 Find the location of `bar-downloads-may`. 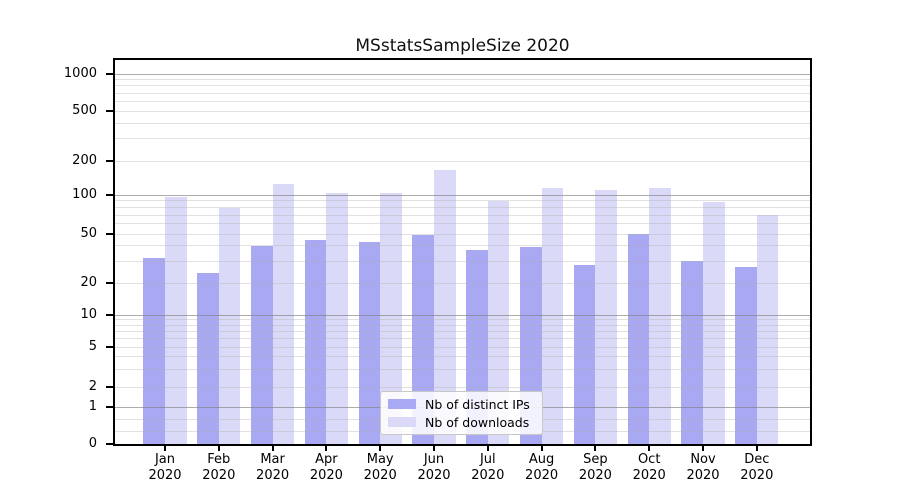

bar-downloads-may is located at coordinates (391, 318).